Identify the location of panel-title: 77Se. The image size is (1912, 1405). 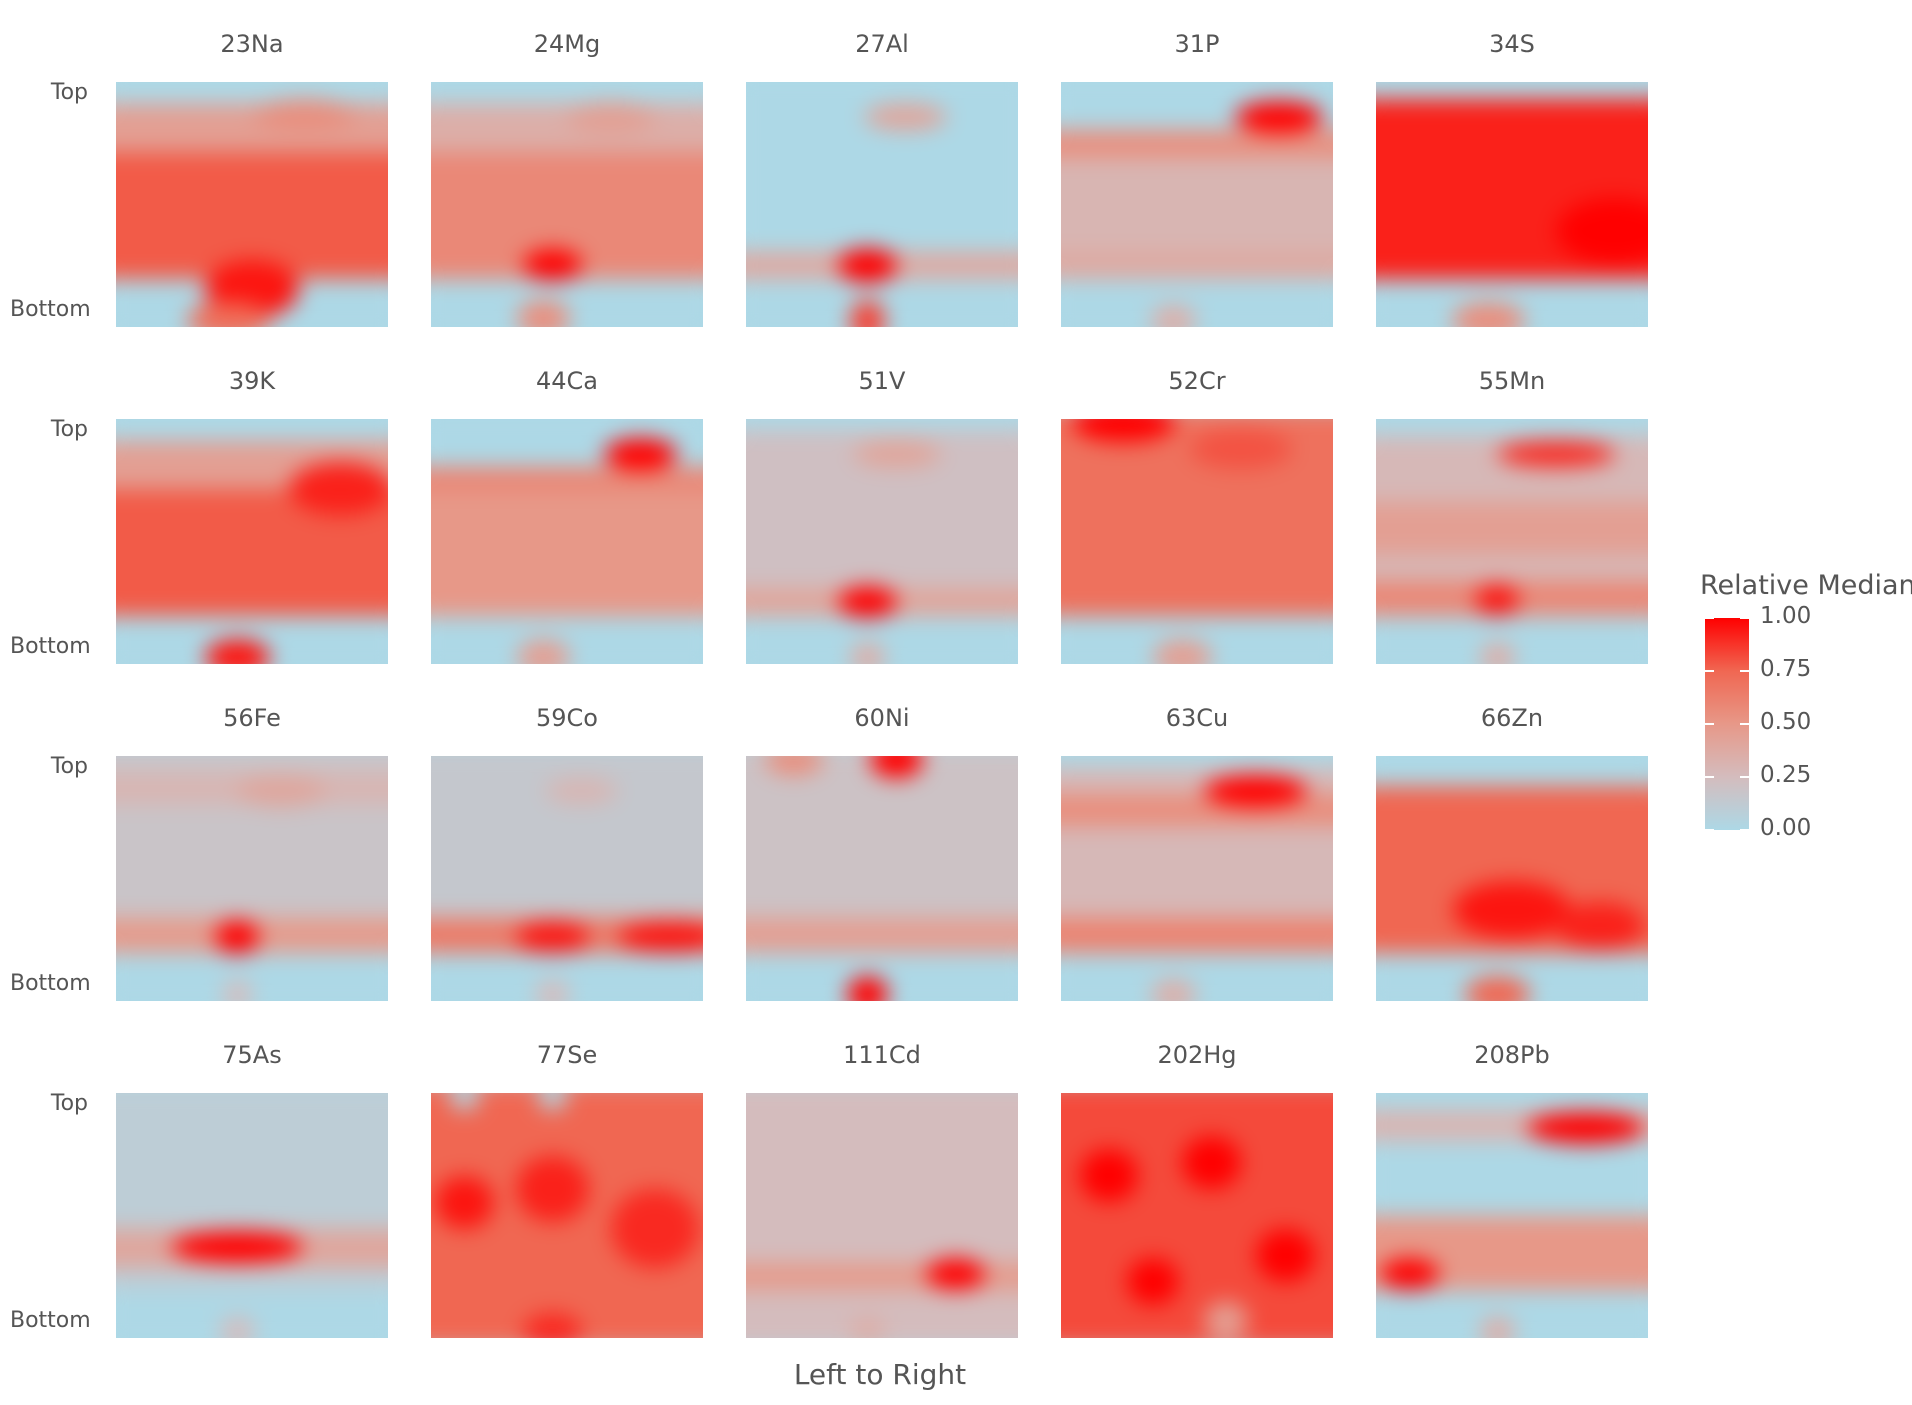
(567, 1055).